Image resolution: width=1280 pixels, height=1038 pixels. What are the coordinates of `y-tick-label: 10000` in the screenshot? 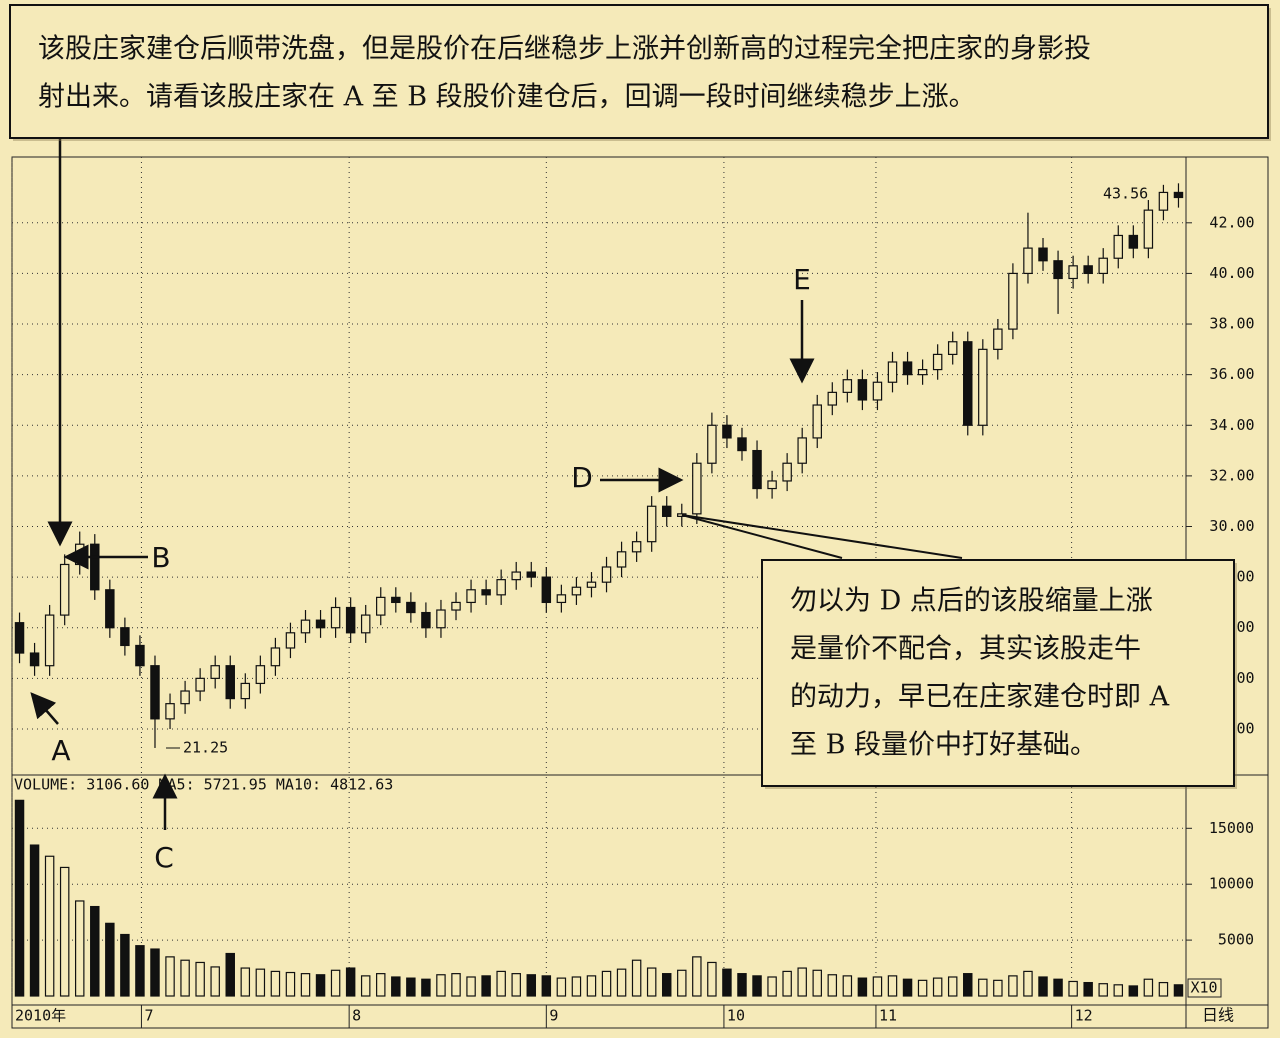 It's located at (1231, 884).